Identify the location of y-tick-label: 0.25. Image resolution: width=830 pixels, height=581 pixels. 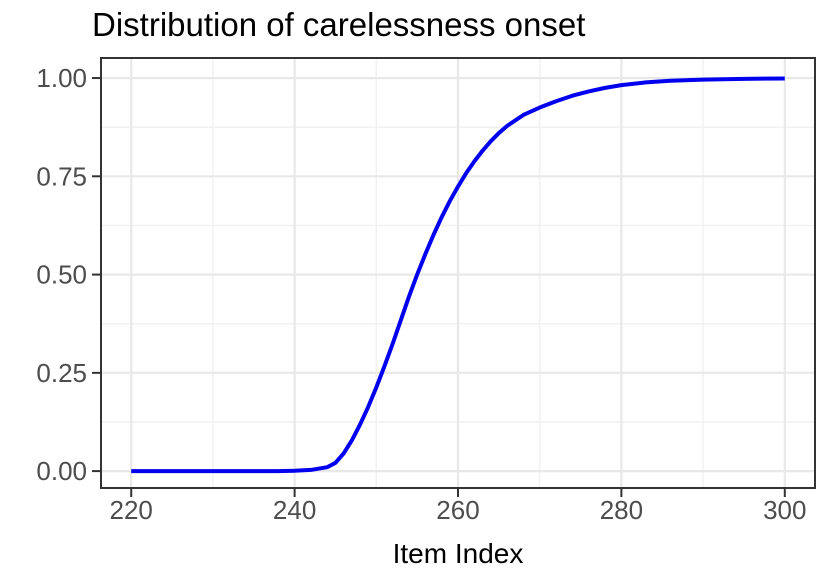
(61, 373).